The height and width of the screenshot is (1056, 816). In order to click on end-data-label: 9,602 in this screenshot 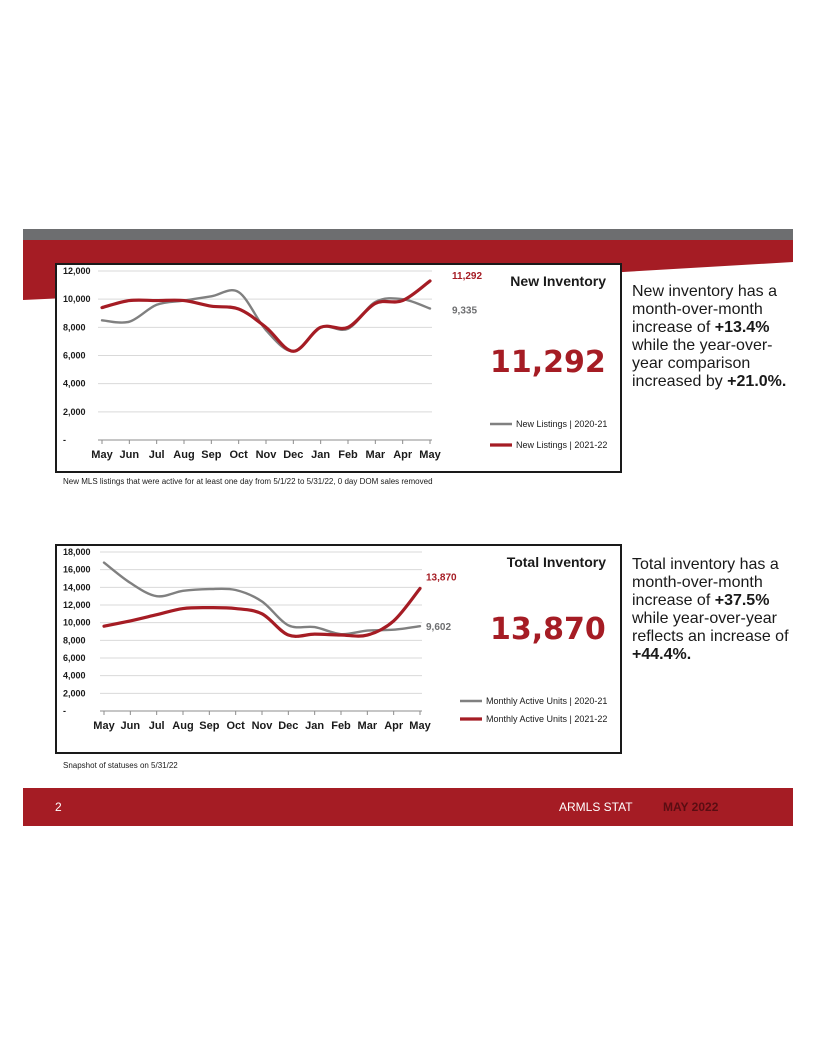, I will do `click(438, 627)`.